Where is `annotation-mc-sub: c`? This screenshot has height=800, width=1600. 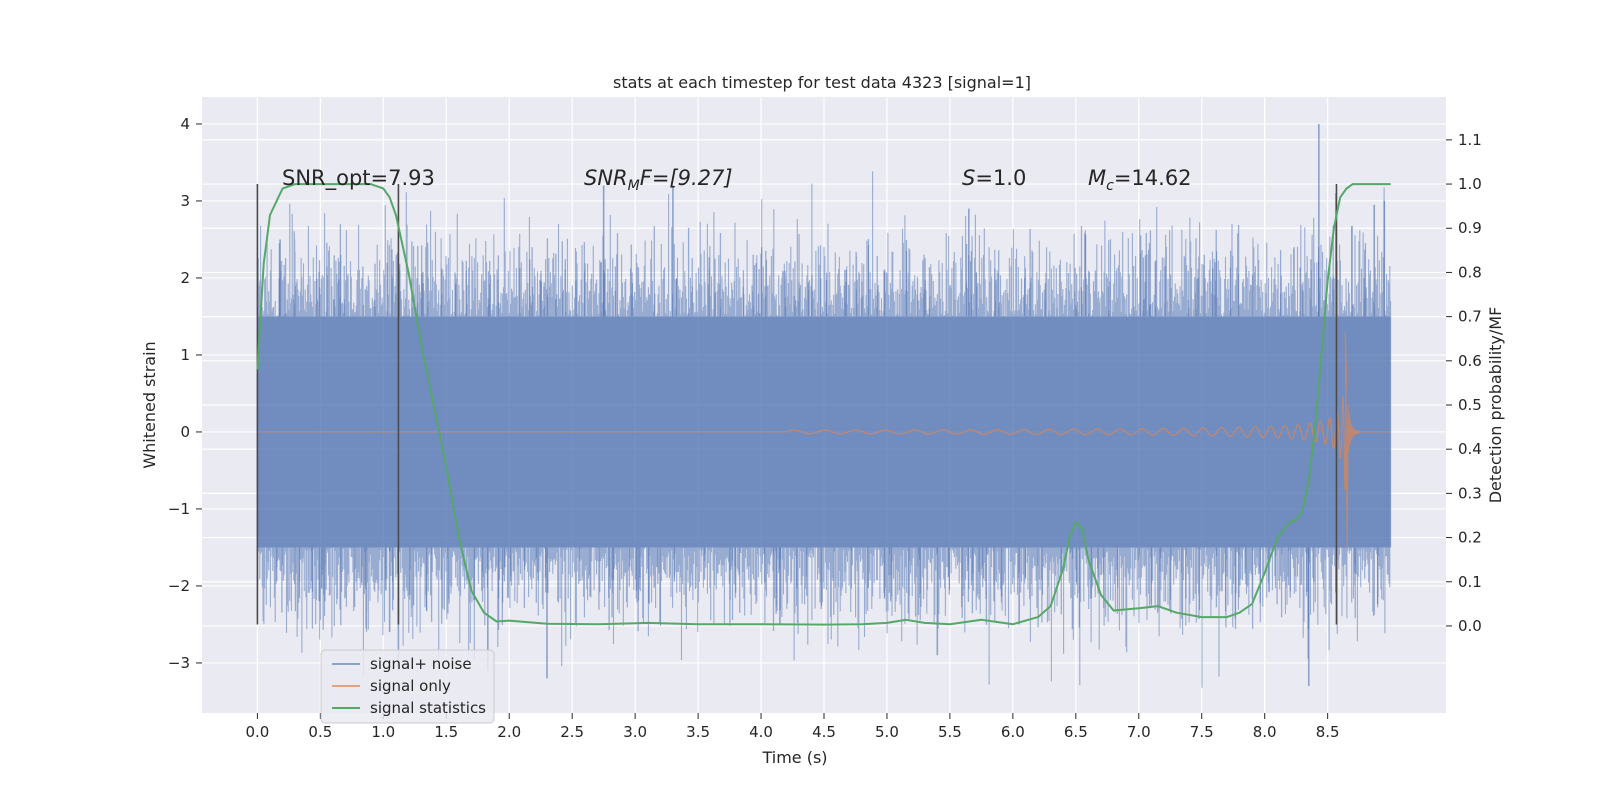 annotation-mc-sub: c is located at coordinates (1110, 186).